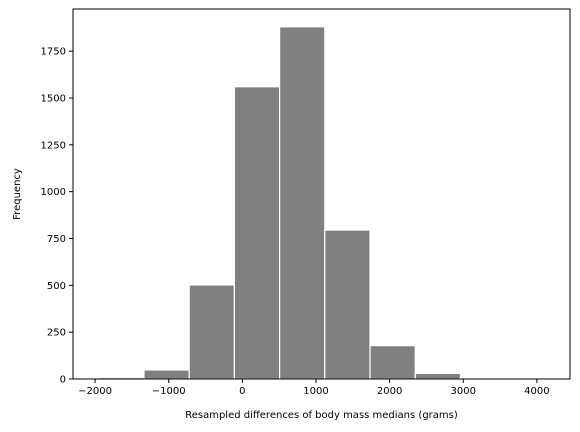 Image resolution: width=580 pixels, height=432 pixels. What do you see at coordinates (56, 239) in the screenshot?
I see `y-tick-label: 750` at bounding box center [56, 239].